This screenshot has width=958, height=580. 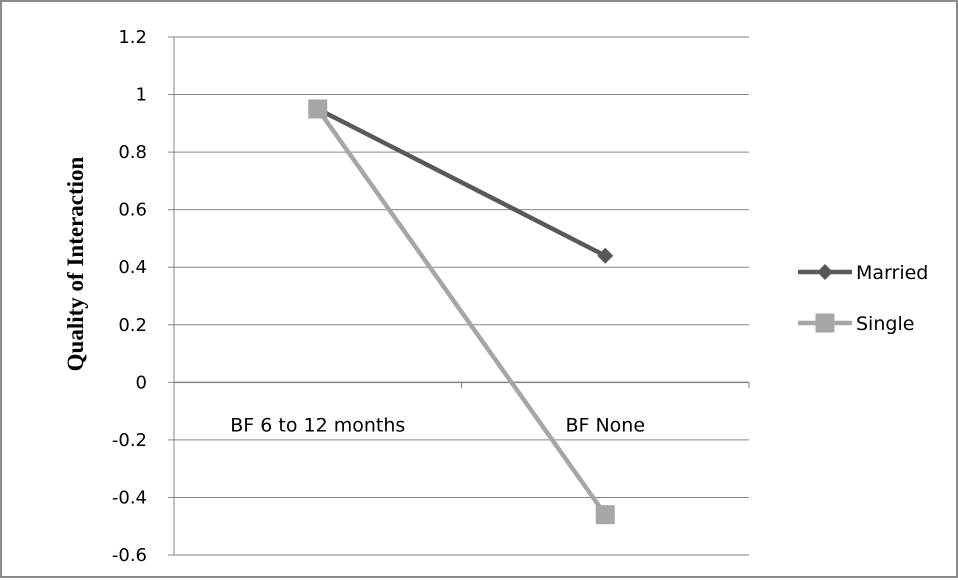 What do you see at coordinates (129, 440) in the screenshot?
I see `y-tick-label: -0.2` at bounding box center [129, 440].